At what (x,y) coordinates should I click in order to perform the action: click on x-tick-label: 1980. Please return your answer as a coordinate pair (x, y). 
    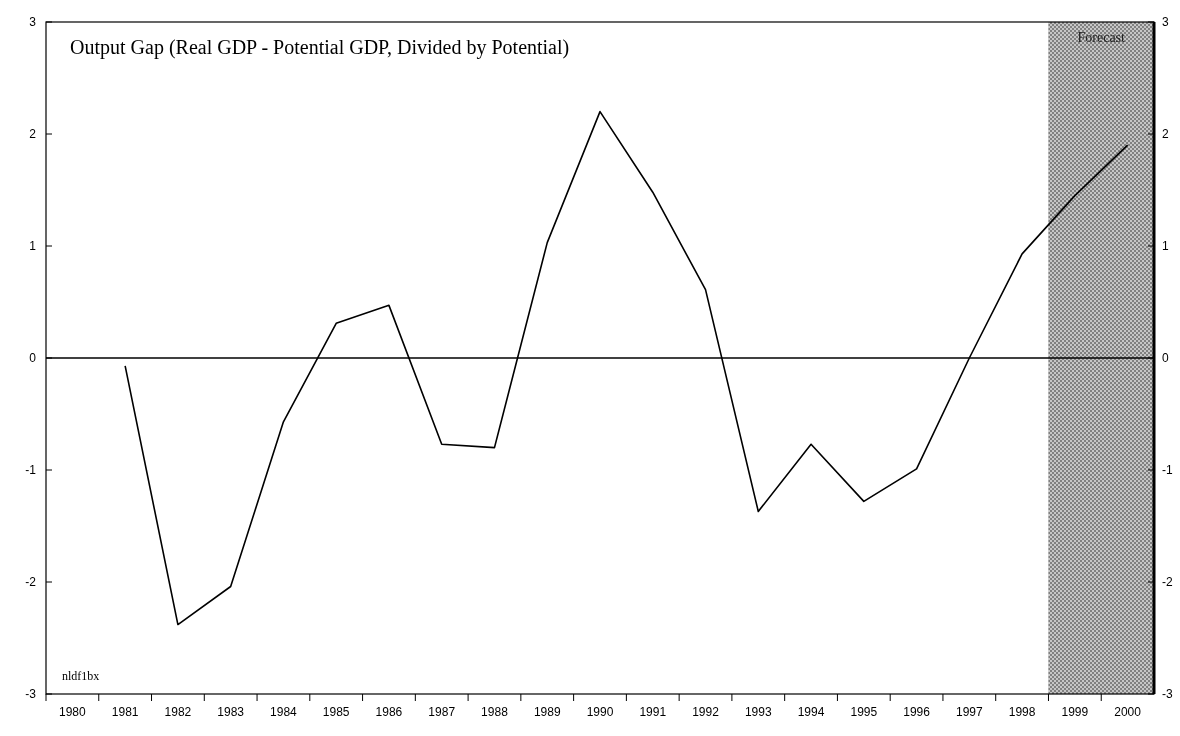
    Looking at the image, I should click on (73, 712).